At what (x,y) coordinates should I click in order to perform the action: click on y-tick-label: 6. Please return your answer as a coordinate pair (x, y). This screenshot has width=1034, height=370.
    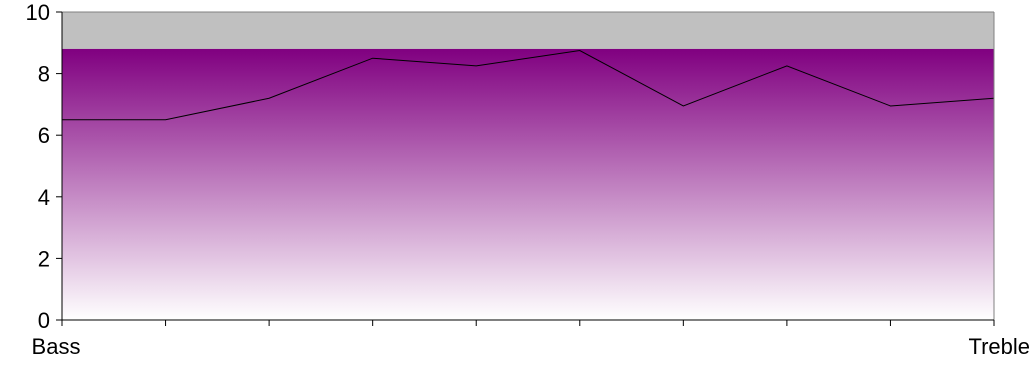
    Looking at the image, I should click on (44, 135).